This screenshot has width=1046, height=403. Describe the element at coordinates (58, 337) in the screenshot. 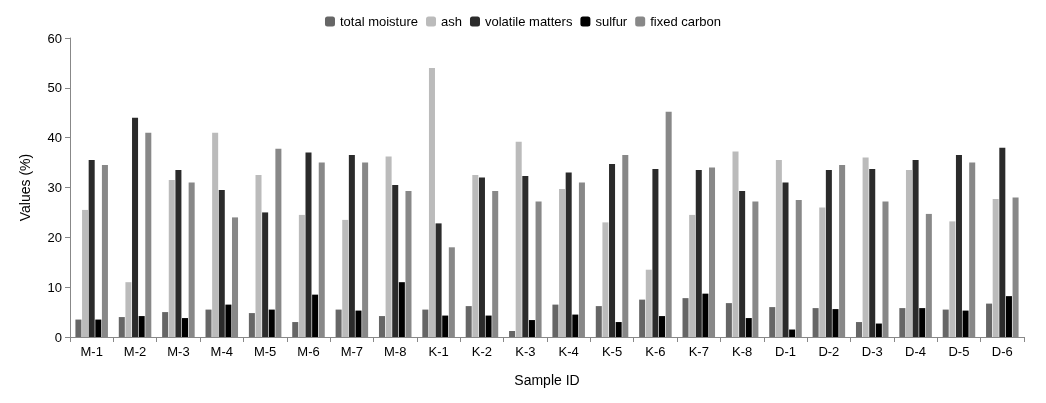

I see `y-tick-label: 0` at that location.